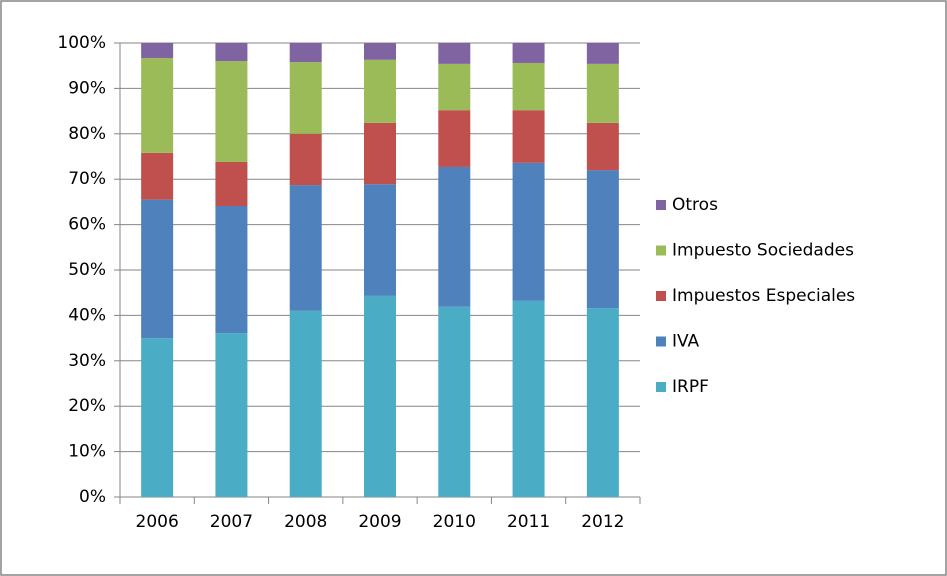 This screenshot has width=947, height=576. Describe the element at coordinates (81, 43) in the screenshot. I see `y-tick-label: 100%` at that location.